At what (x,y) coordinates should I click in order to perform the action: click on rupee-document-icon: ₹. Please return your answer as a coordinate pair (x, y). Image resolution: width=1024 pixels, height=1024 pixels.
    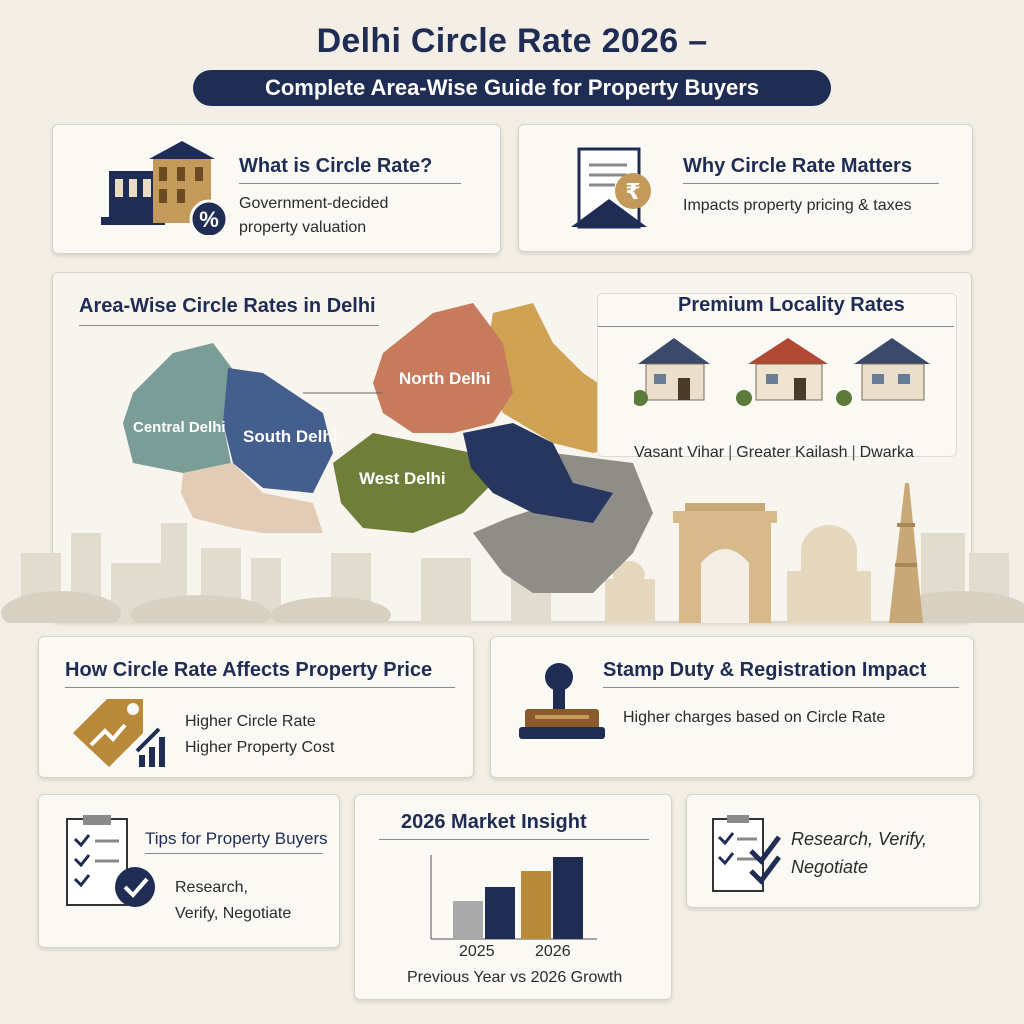
    Looking at the image, I should click on (611, 188).